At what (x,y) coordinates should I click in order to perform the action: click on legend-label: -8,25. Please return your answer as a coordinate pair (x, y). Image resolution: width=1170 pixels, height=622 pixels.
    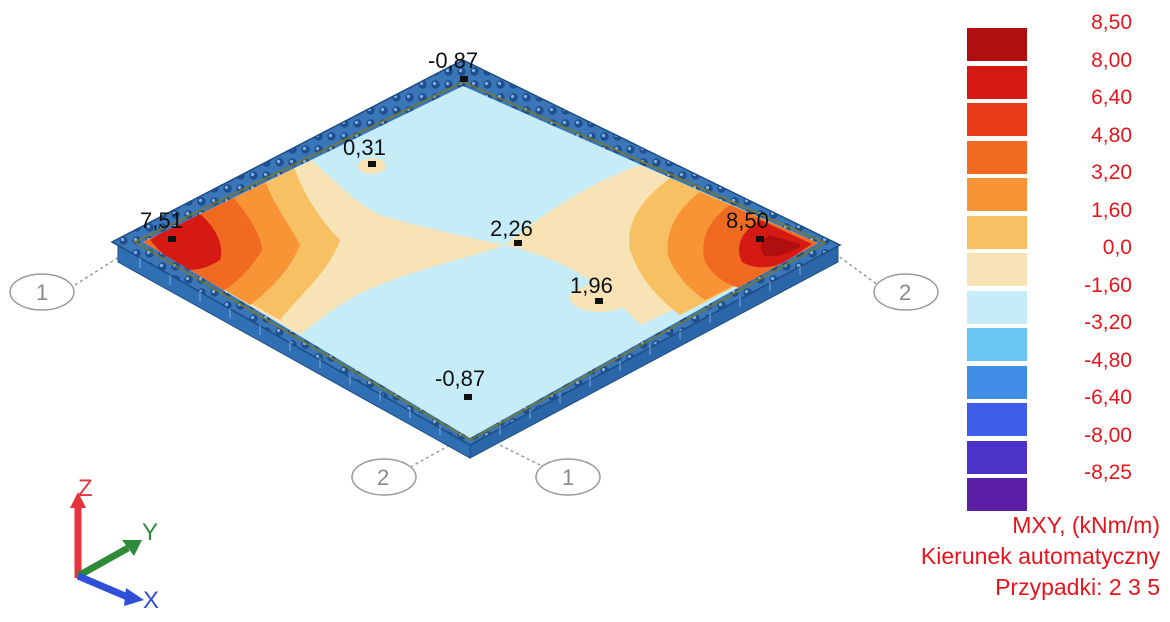
    Looking at the image, I should click on (1108, 472).